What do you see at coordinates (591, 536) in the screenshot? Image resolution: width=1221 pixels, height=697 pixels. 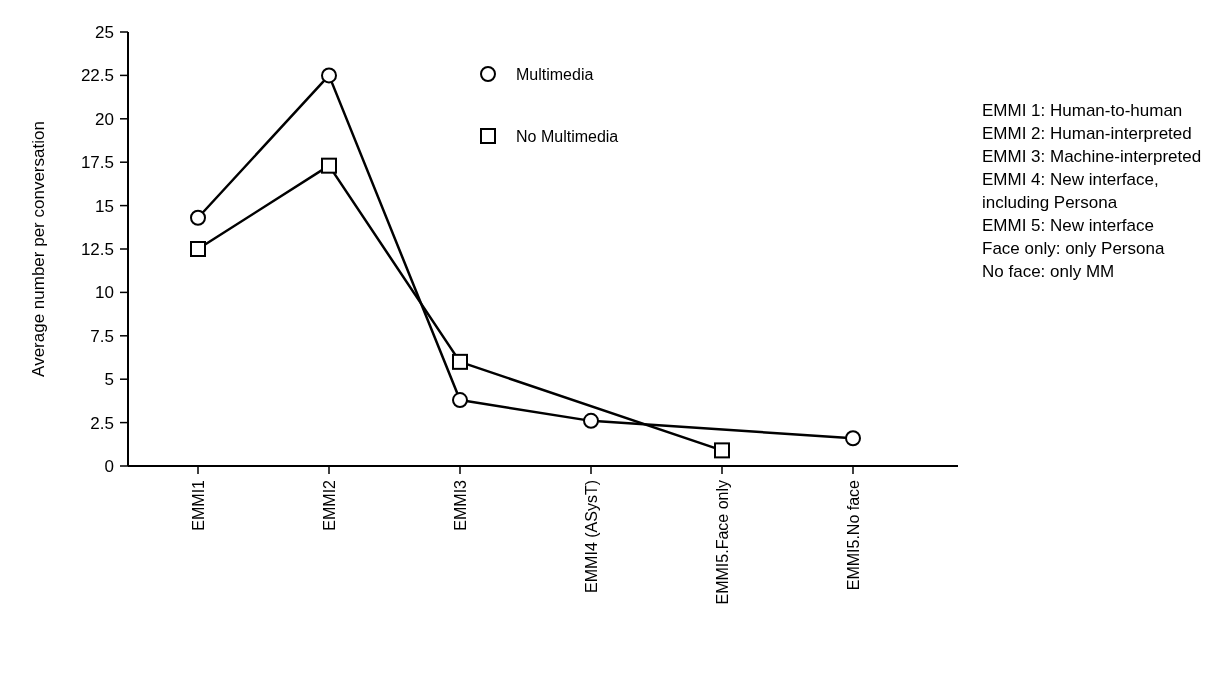 I see `x-tick-label: EMMI4 (ASysT)` at bounding box center [591, 536].